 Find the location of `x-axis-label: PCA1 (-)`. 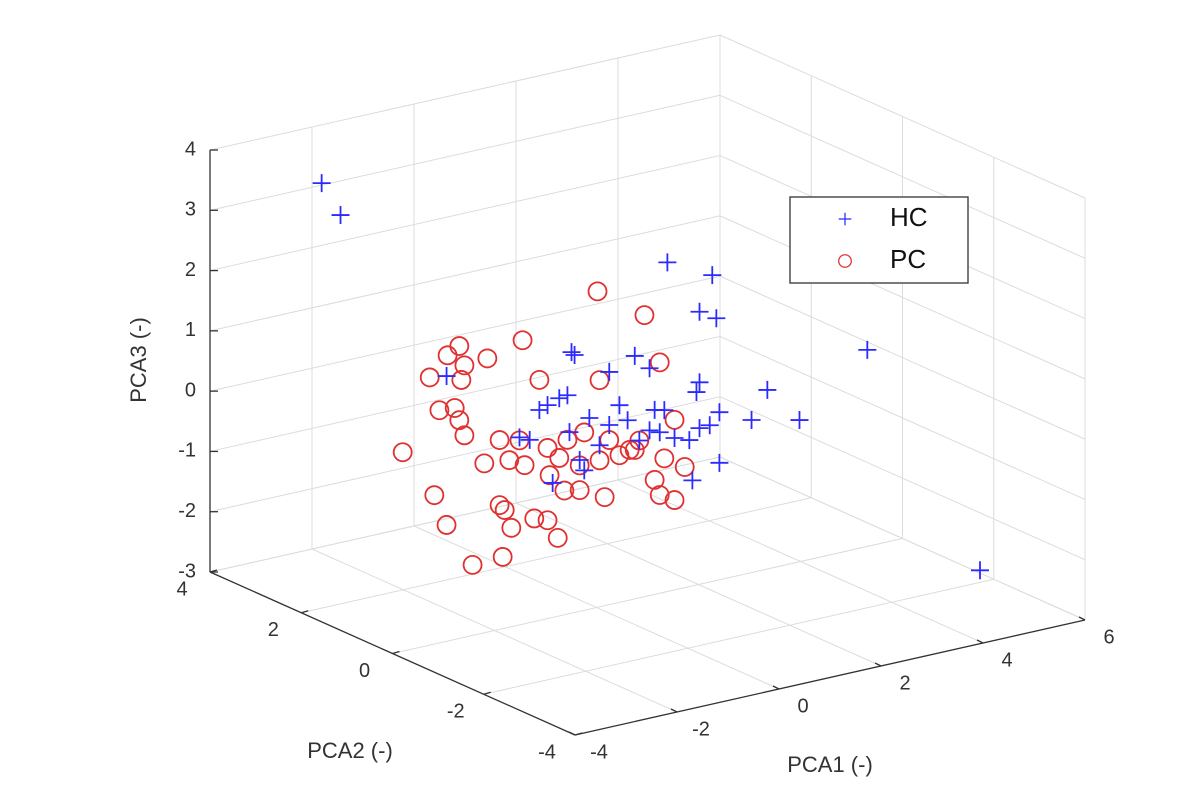

x-axis-label: PCA1 (-) is located at coordinates (830, 764).